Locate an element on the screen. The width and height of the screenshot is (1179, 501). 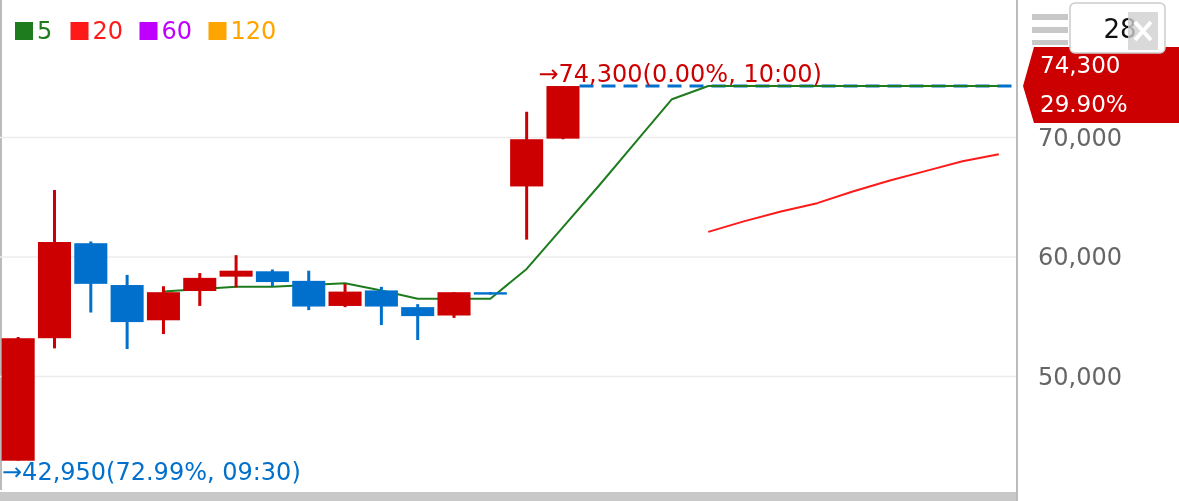
y-tick-label: 60,000 is located at coordinates (1080, 257).